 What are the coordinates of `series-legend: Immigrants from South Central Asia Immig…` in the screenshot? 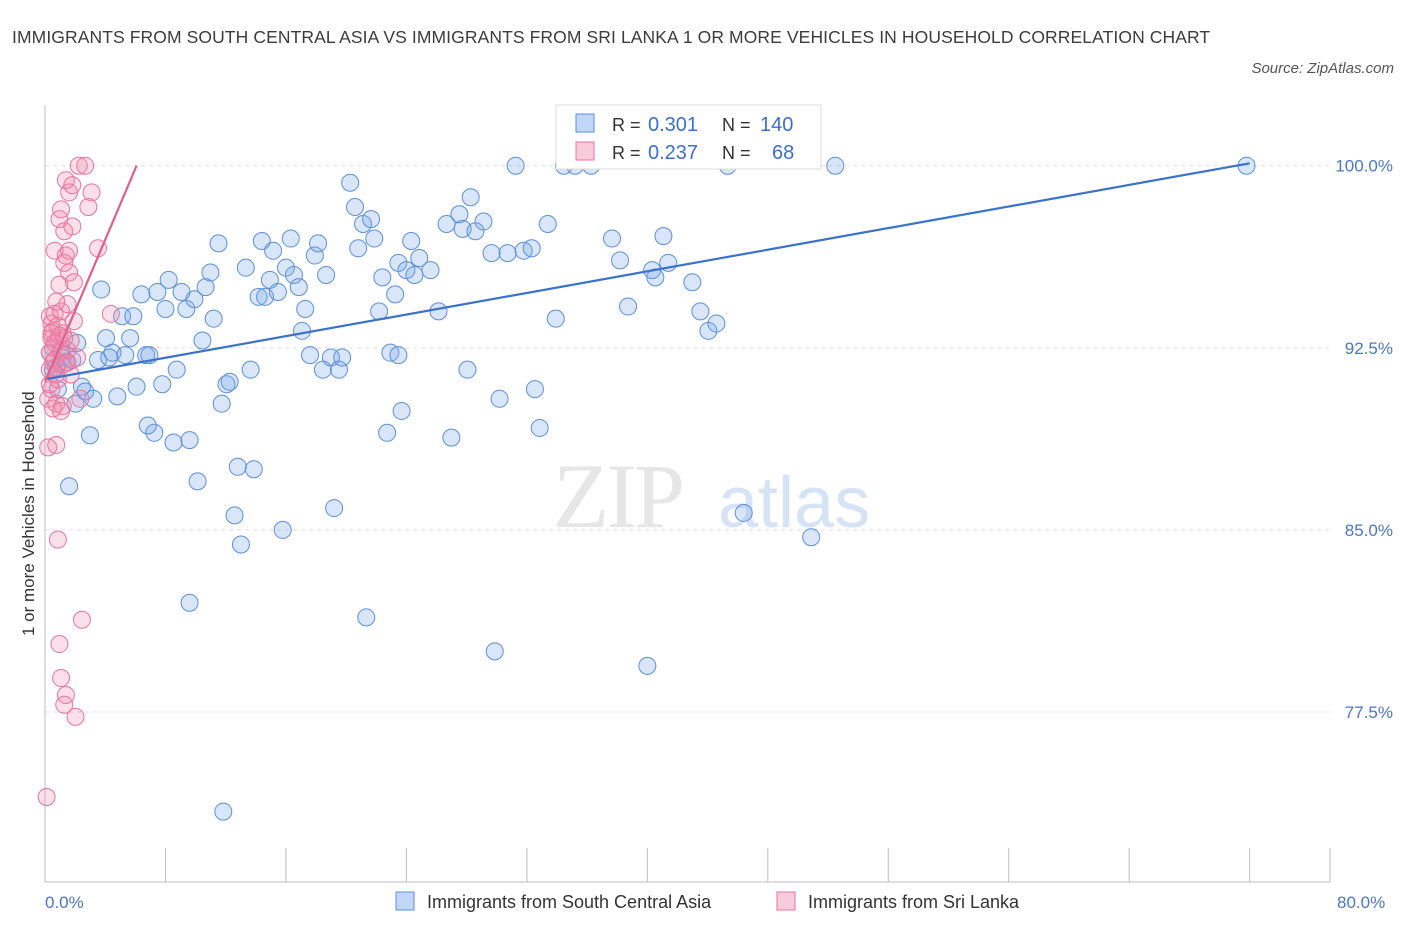 It's located at (707, 901).